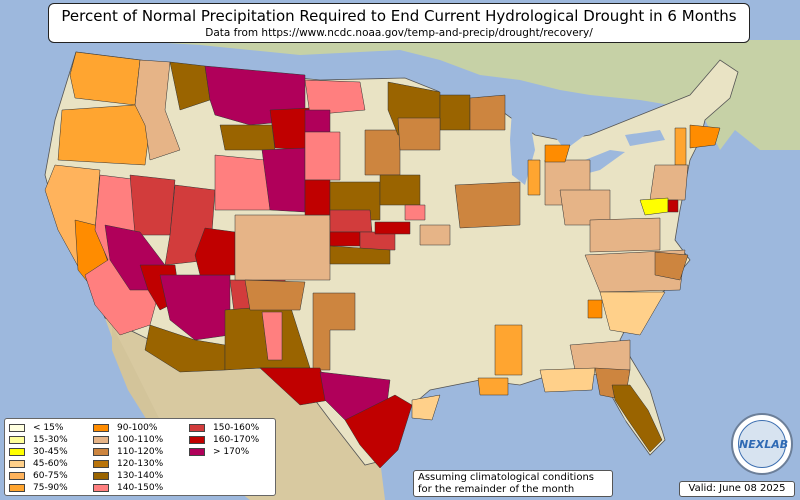 The image size is (800, 500). I want to click on region-ks-dkred, so click(345, 239).